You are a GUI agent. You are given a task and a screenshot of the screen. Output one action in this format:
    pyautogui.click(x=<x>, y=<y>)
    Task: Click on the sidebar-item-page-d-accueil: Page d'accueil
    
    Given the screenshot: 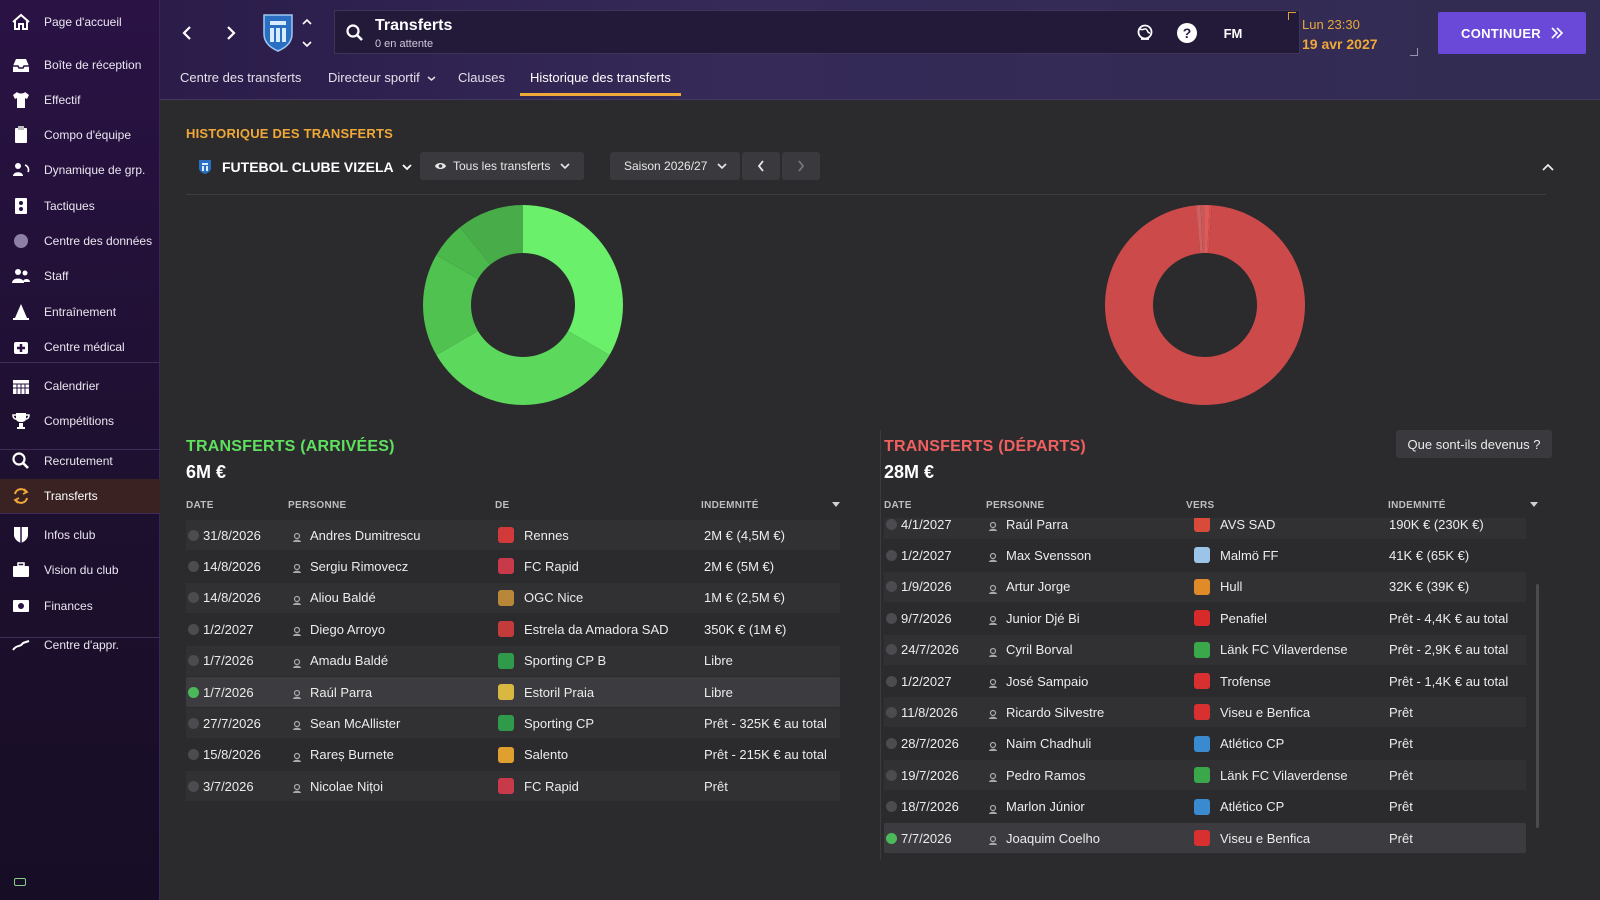 What is the action you would take?
    pyautogui.click(x=80, y=22)
    